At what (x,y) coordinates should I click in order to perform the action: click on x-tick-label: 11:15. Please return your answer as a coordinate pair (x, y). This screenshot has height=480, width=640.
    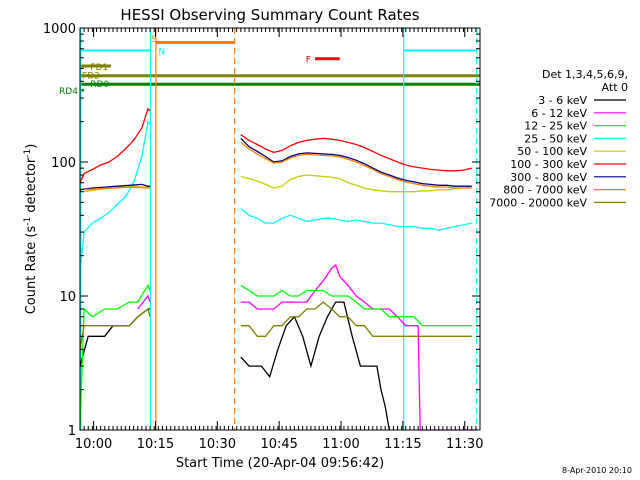
    Looking at the image, I should click on (402, 444).